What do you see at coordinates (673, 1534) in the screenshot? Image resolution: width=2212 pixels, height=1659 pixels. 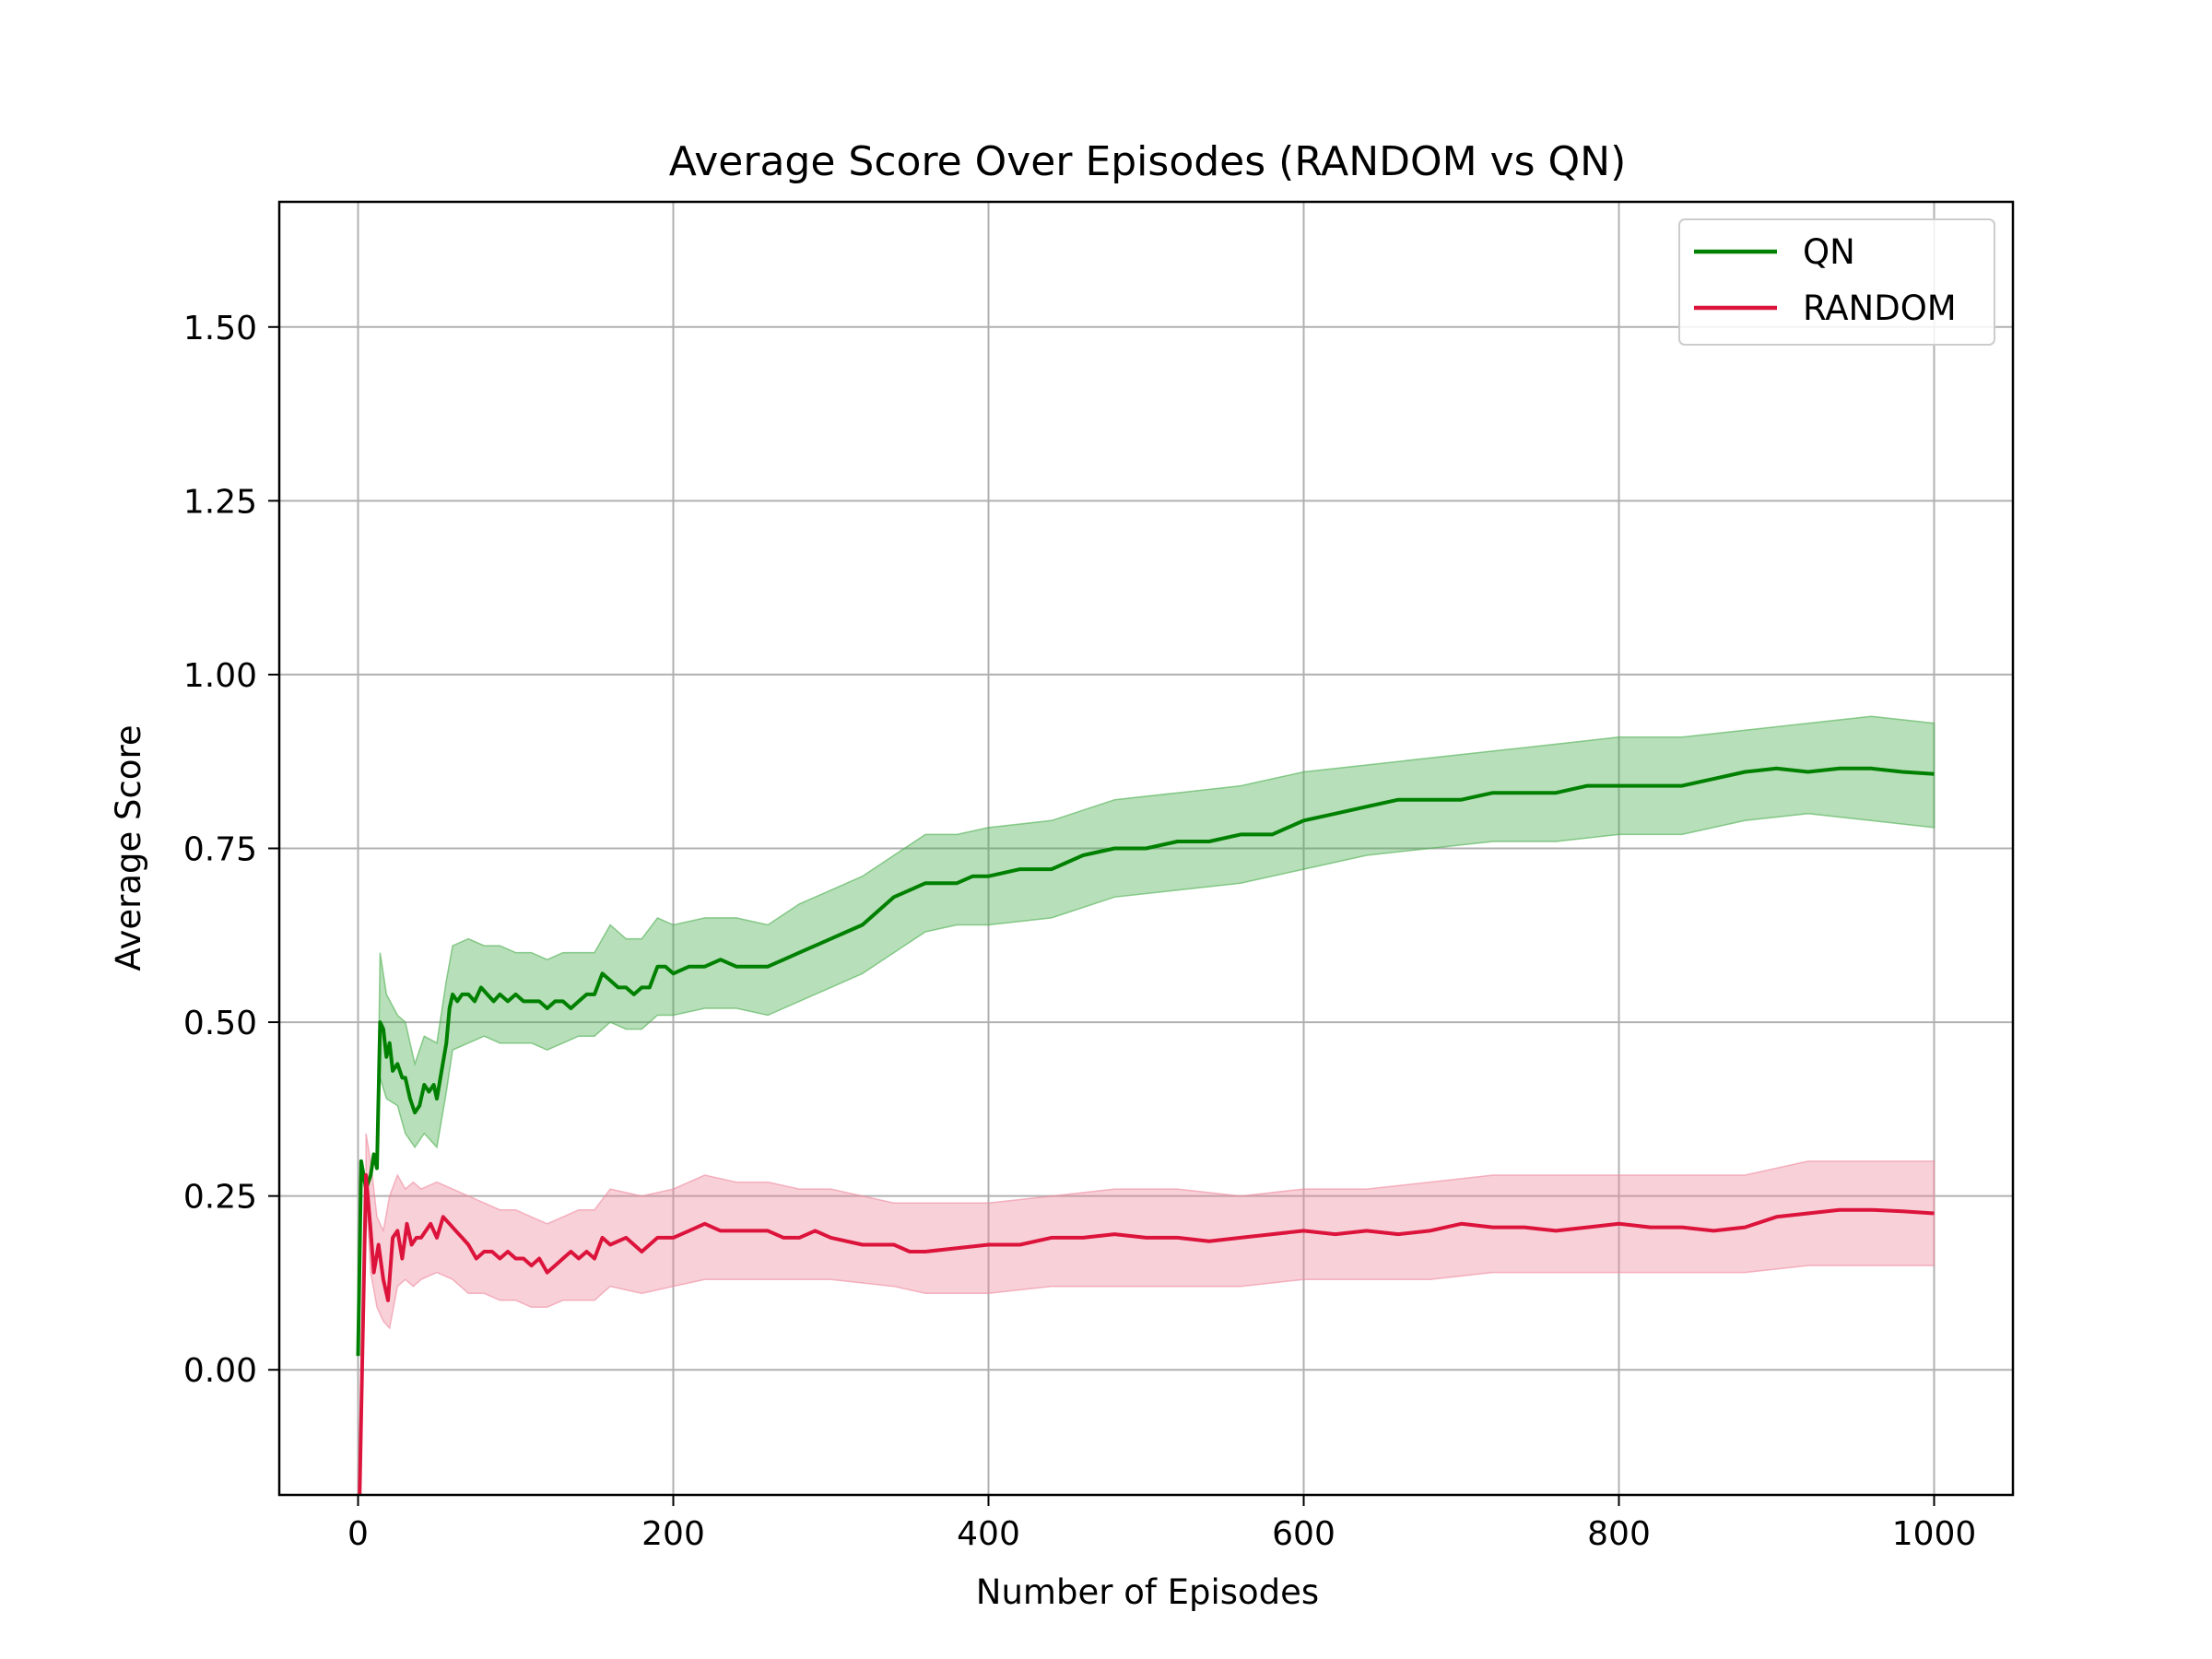 I see `x-tick-label: 200` at bounding box center [673, 1534].